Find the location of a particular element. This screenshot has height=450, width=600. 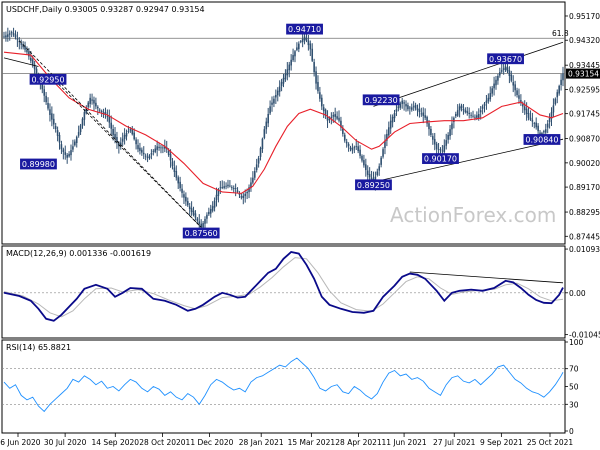

price-tick-label: 0.90020 is located at coordinates (584, 163).